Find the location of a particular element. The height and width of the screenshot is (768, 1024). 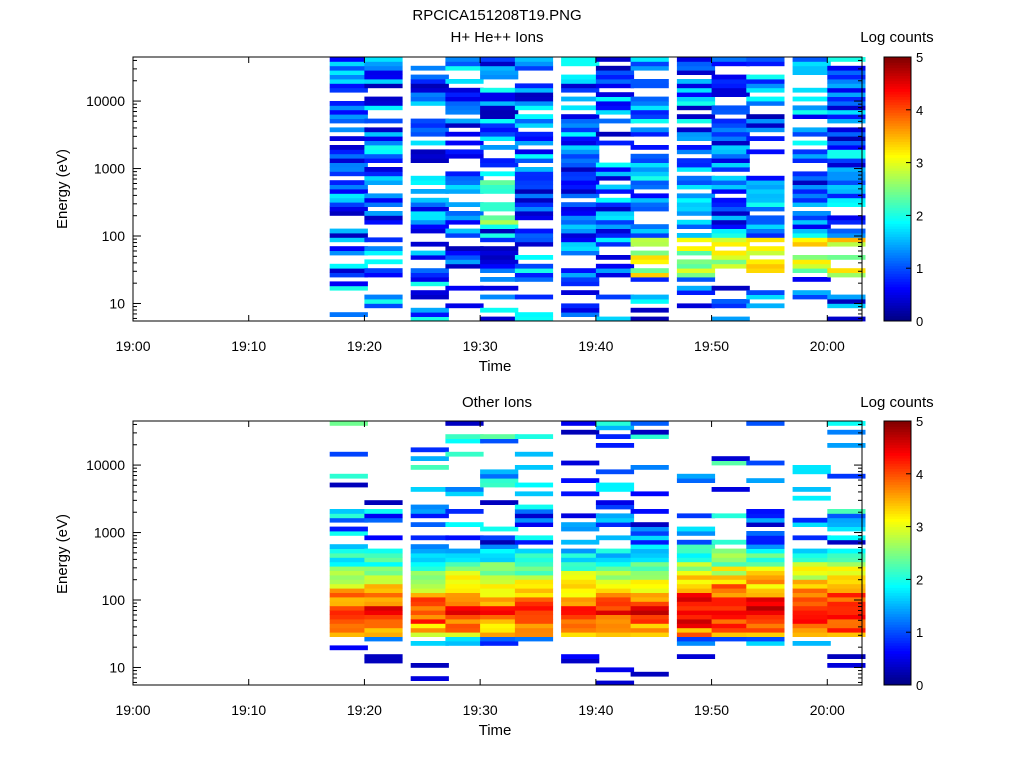

x-tick-label: 19:30 is located at coordinates (480, 710).